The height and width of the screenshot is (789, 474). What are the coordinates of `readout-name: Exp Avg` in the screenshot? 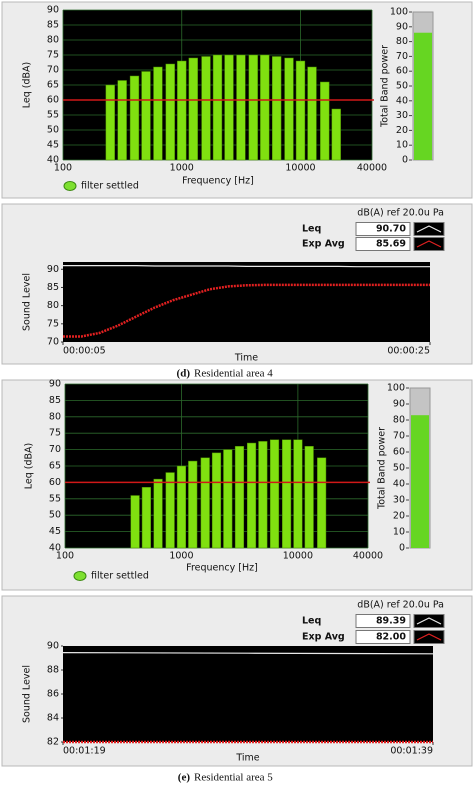 It's located at (323, 637).